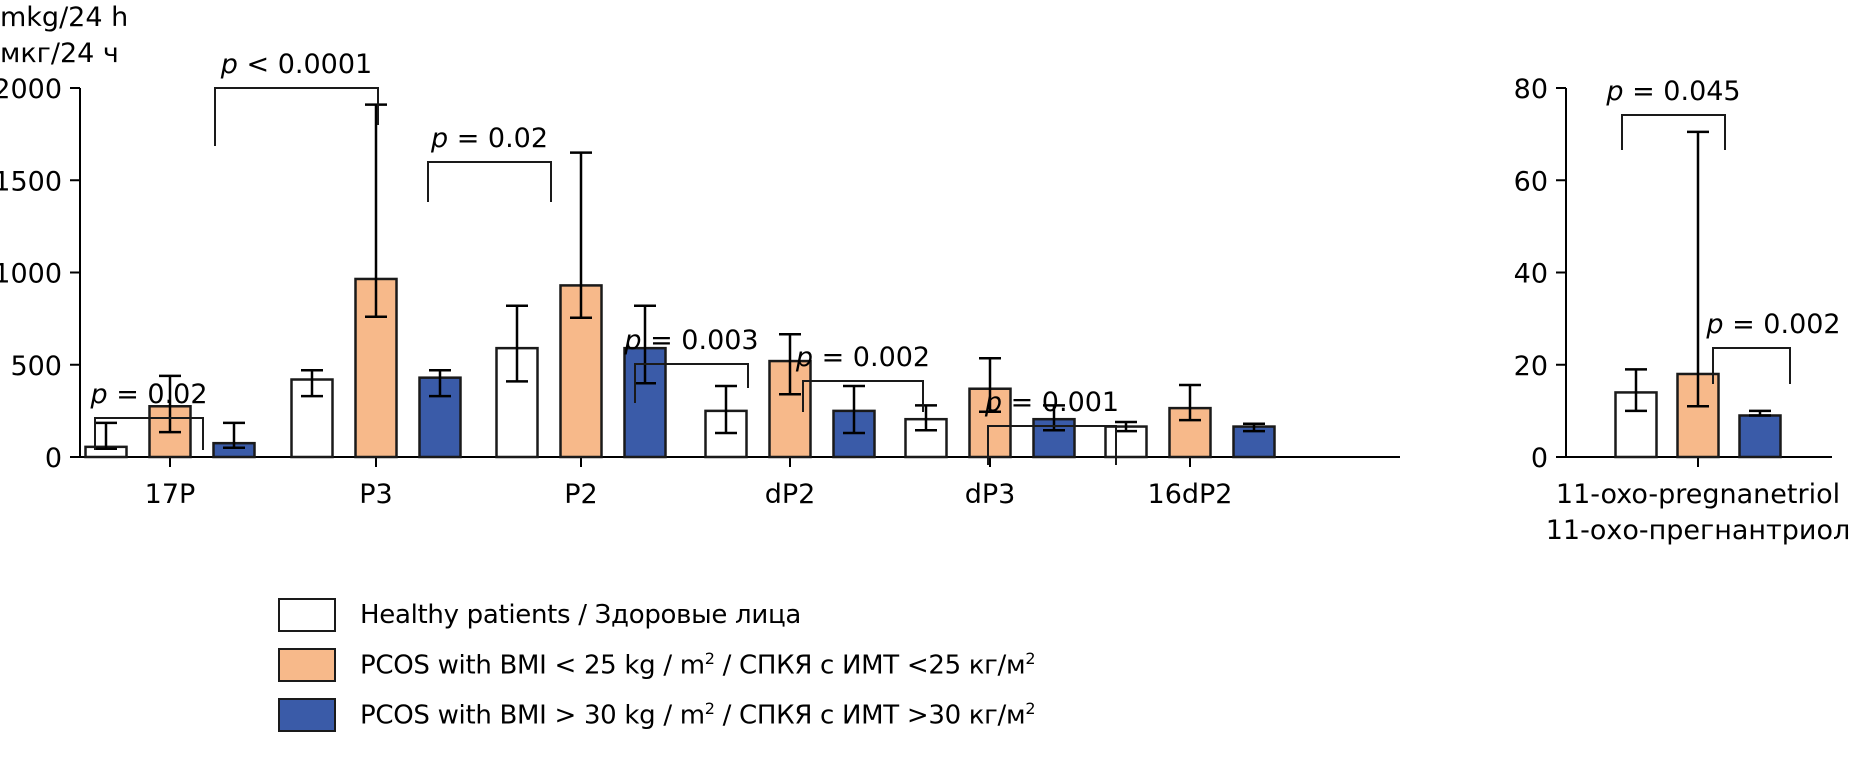 This screenshot has height=760, width=1850. Describe the element at coordinates (1672, 91) in the screenshot. I see `p-value-label: p = 0.045` at that location.